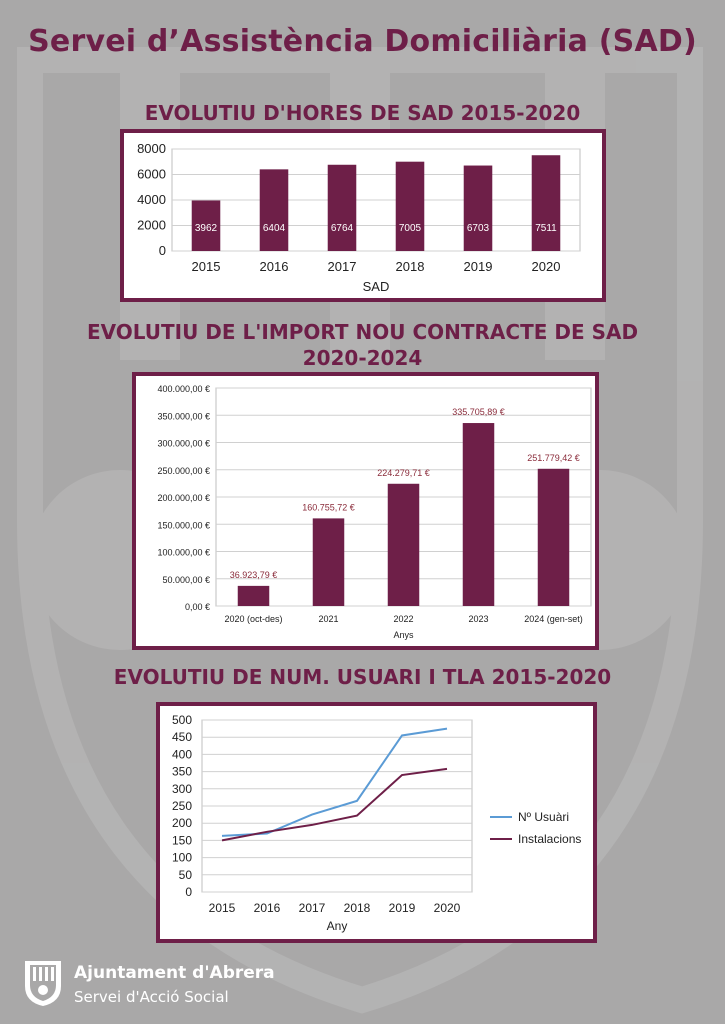 This screenshot has width=725, height=1024. I want to click on users-x-axis-label: Any, so click(337, 926).